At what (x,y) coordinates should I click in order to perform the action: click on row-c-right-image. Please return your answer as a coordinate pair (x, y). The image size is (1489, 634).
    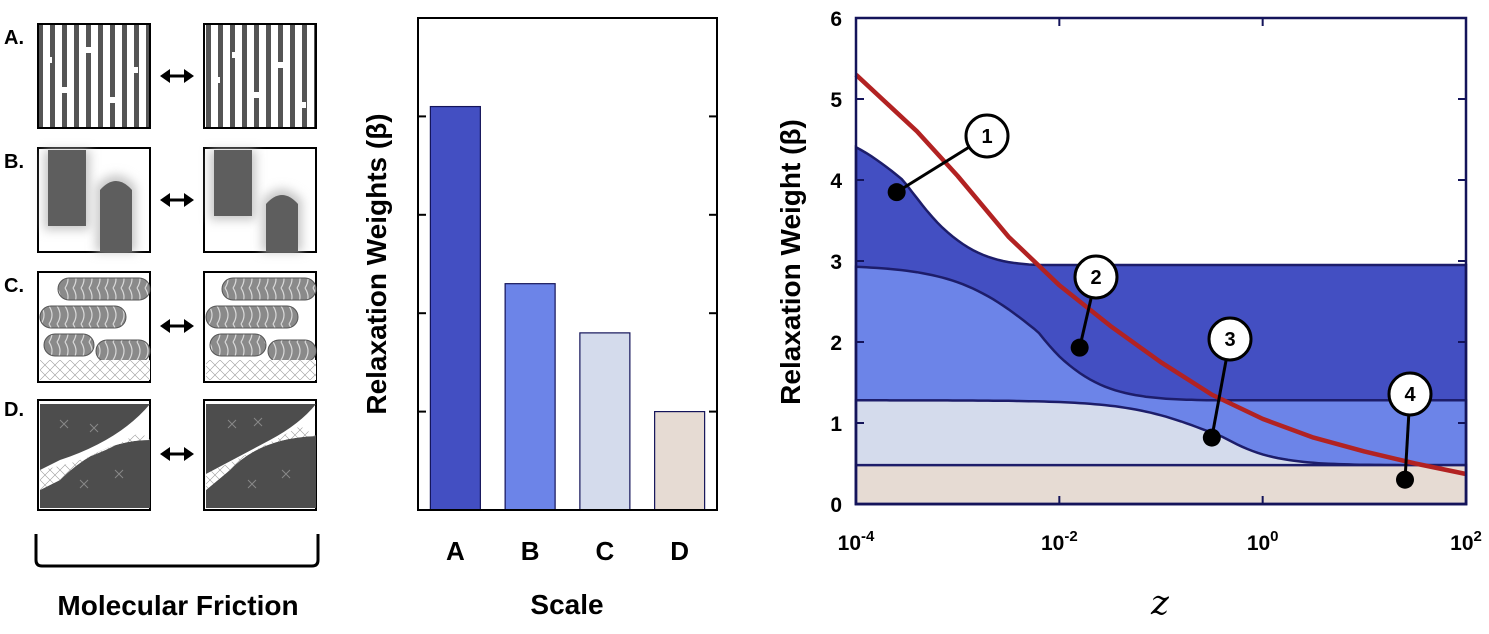
    Looking at the image, I should click on (260, 327).